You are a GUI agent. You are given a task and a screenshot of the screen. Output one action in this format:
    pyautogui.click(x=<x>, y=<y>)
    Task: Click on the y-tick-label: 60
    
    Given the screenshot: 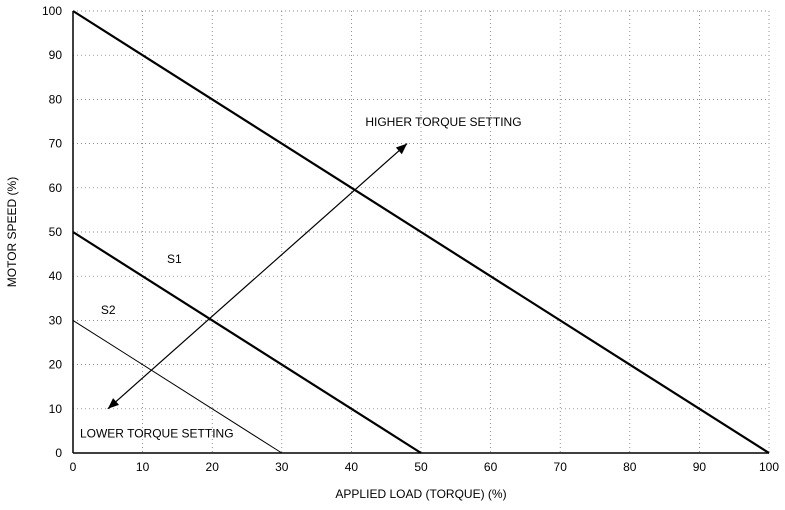 What is the action you would take?
    pyautogui.click(x=56, y=188)
    